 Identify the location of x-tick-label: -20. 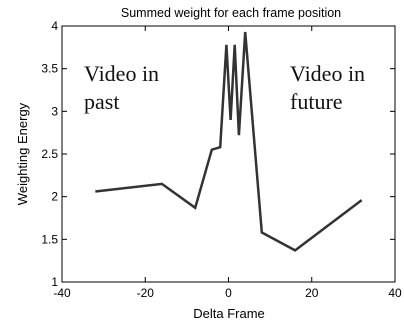
(146, 293).